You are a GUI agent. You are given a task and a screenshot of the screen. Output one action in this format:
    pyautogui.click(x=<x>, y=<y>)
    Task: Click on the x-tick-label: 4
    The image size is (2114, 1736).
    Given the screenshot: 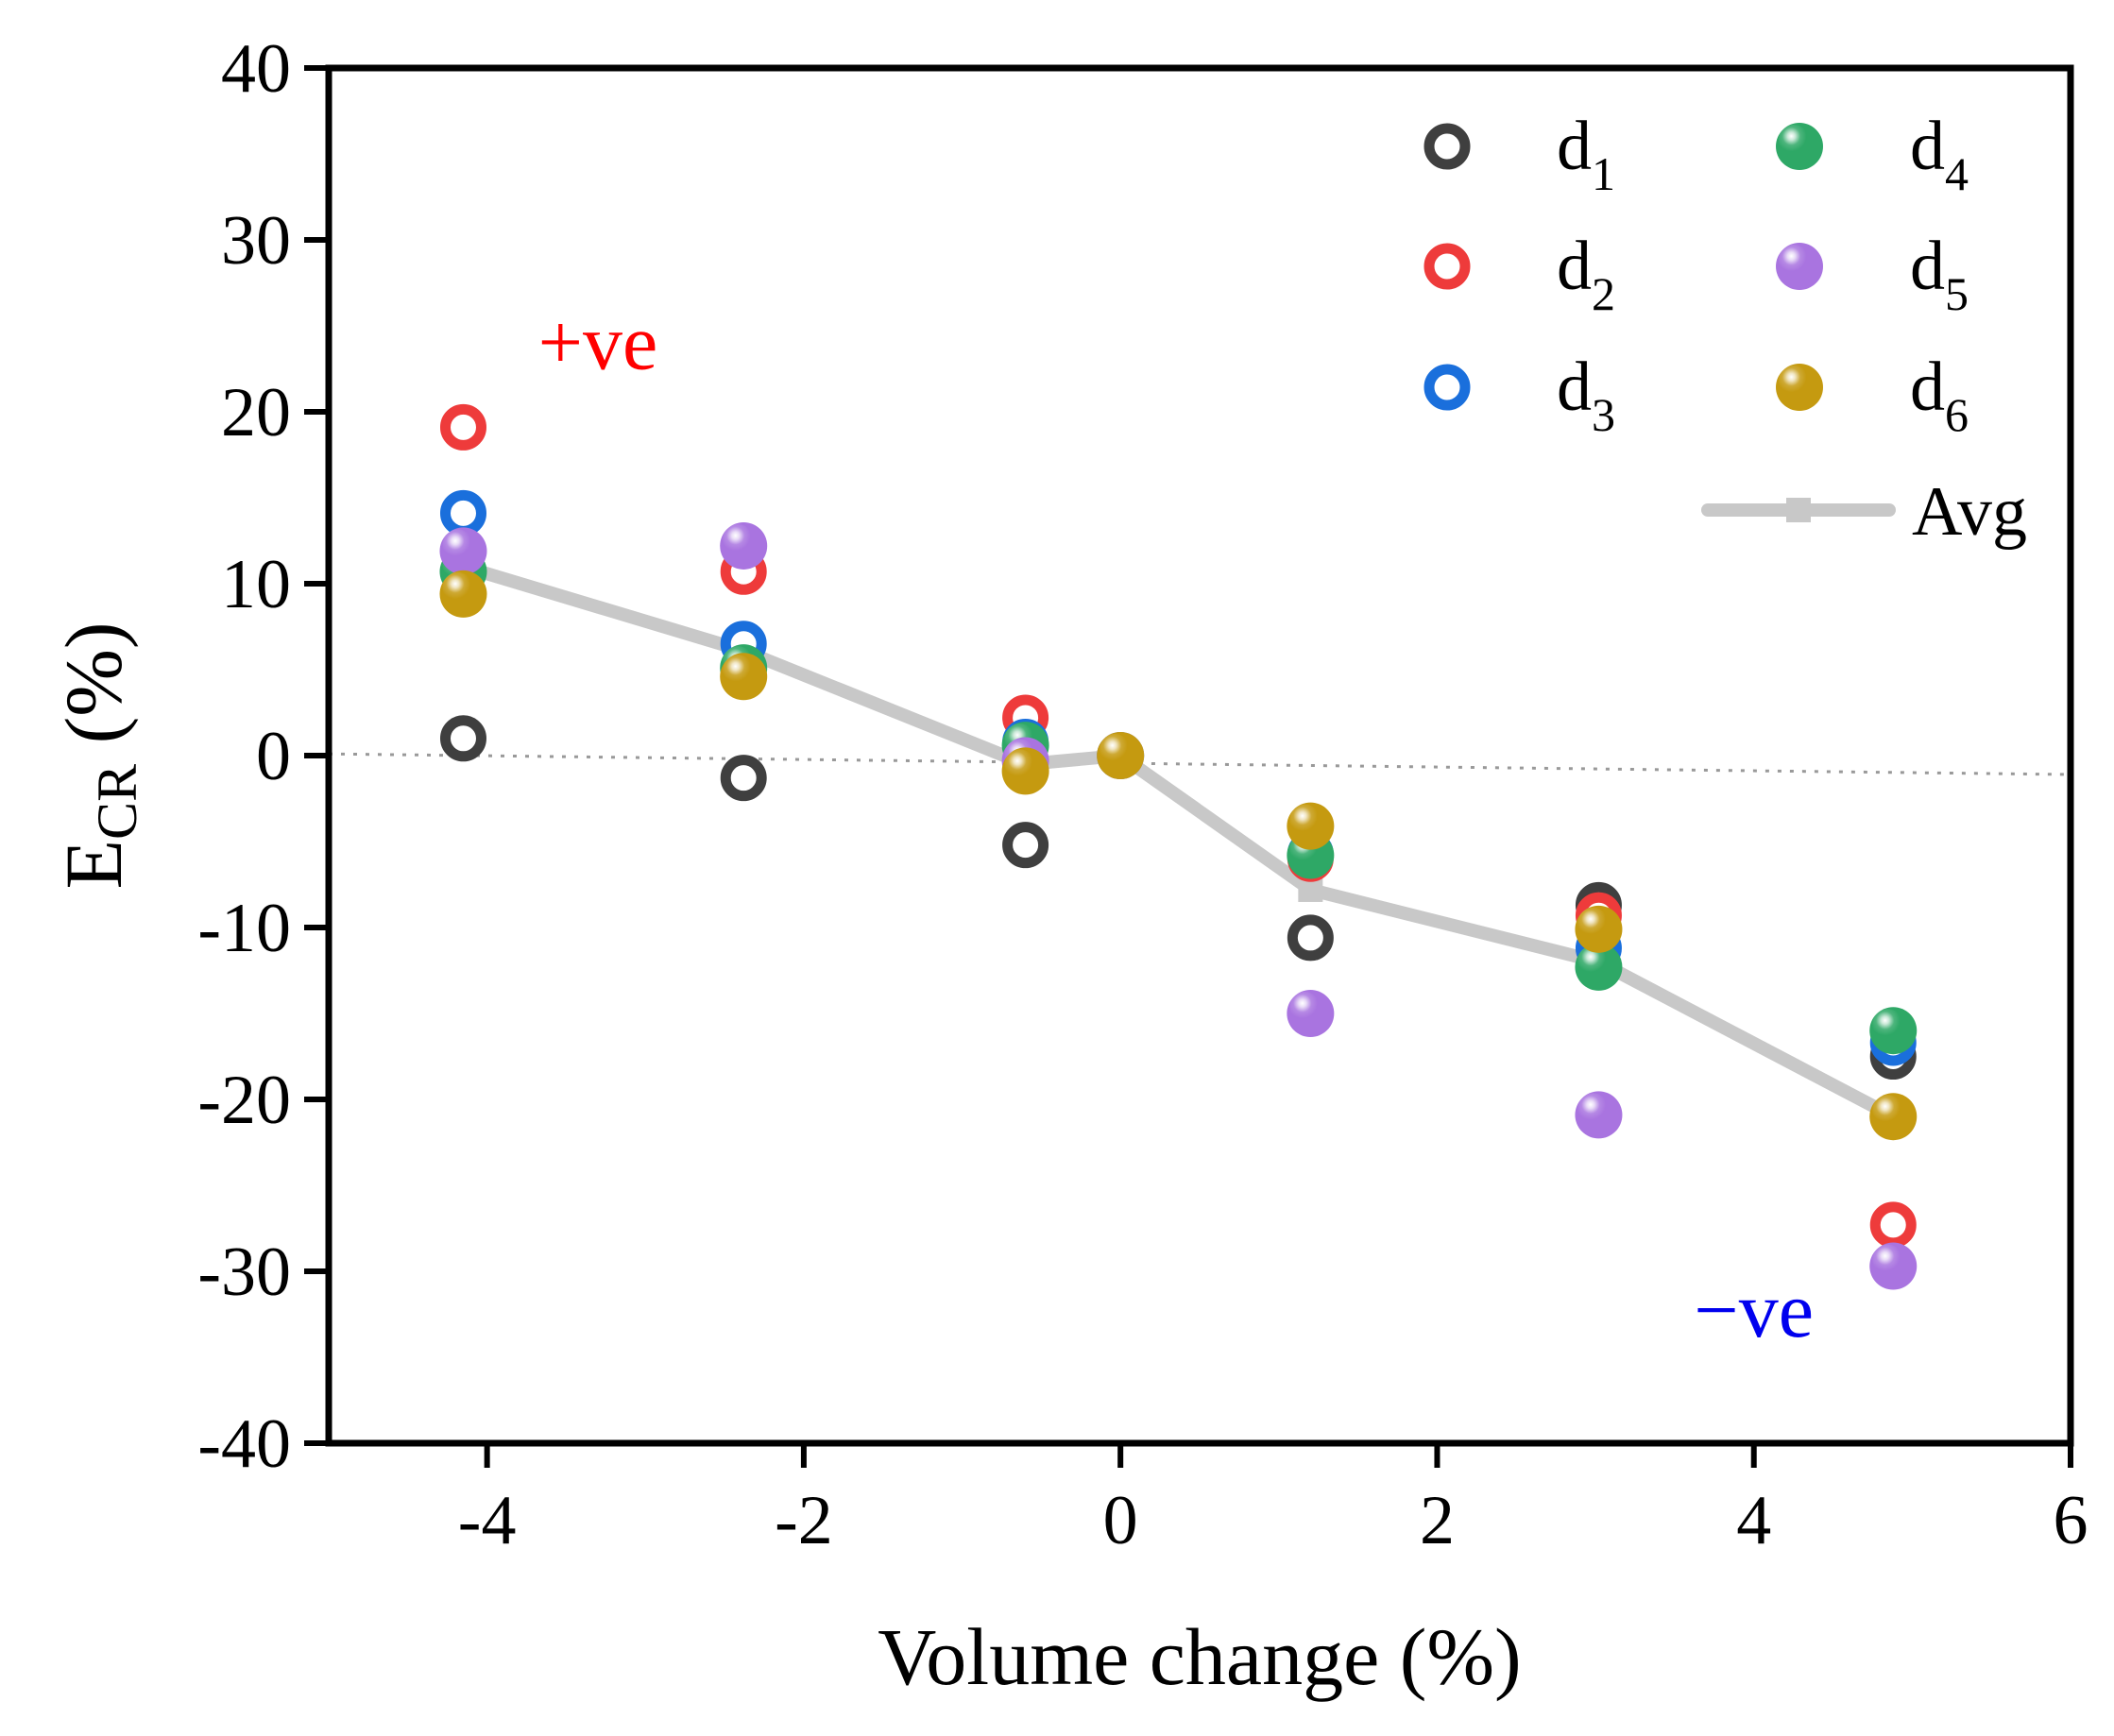 What is the action you would take?
    pyautogui.click(x=1754, y=1521)
    